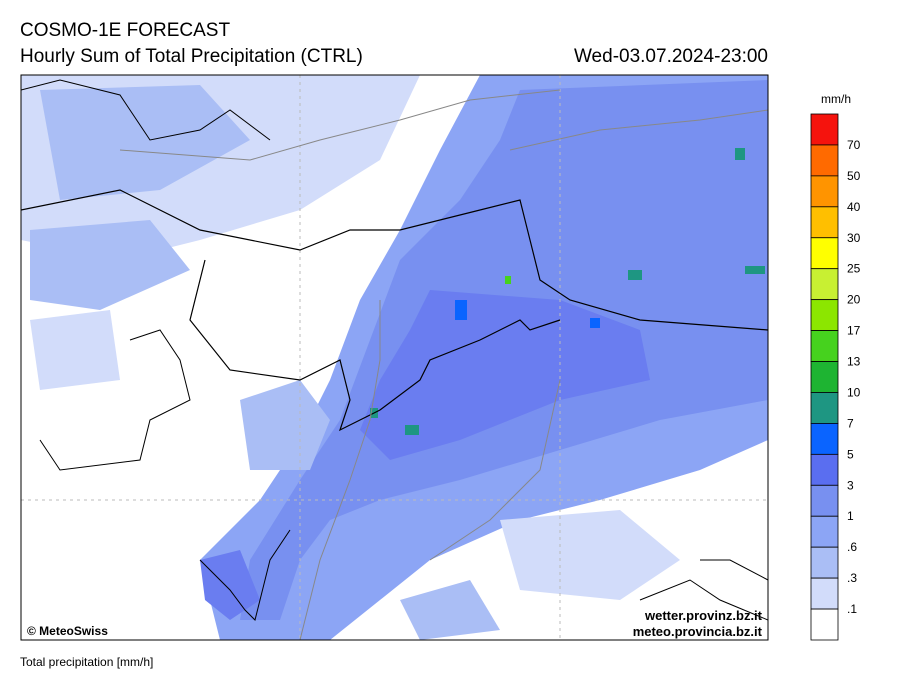 Image resolution: width=897 pixels, height=693 pixels. I want to click on legend-label: 30, so click(854, 238).